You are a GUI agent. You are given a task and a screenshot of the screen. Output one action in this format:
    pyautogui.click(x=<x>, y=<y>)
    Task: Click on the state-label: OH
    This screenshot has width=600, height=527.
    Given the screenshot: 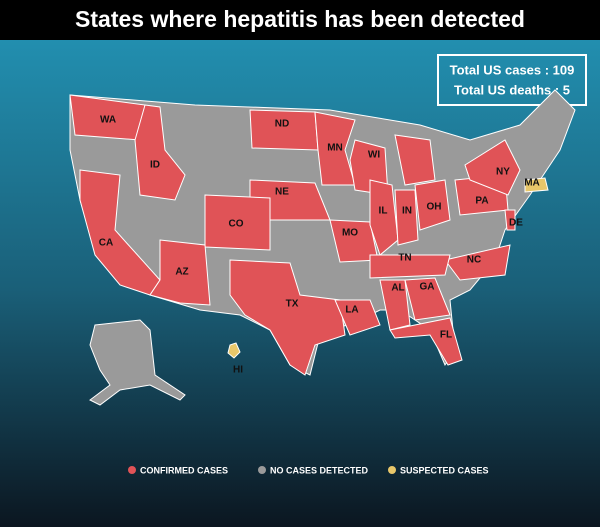 What is the action you would take?
    pyautogui.click(x=434, y=207)
    